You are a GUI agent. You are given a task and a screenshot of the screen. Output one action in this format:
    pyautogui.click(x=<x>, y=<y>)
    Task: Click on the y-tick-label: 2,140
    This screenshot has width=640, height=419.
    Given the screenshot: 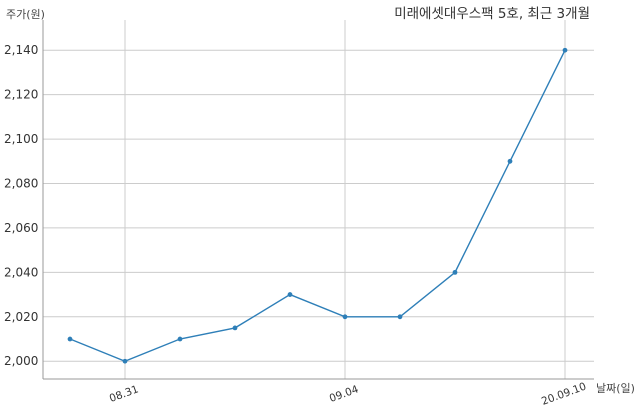 What is the action you would take?
    pyautogui.click(x=21, y=50)
    